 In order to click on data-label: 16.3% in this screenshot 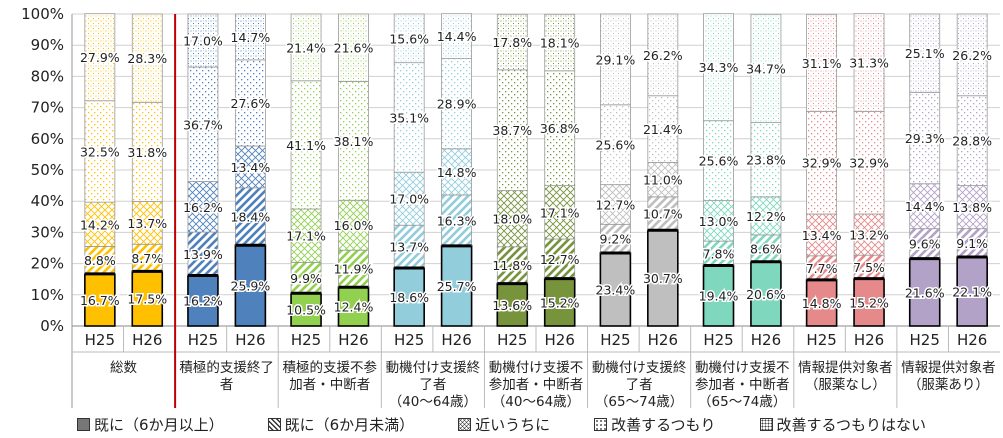, I will do `click(457, 220)`.